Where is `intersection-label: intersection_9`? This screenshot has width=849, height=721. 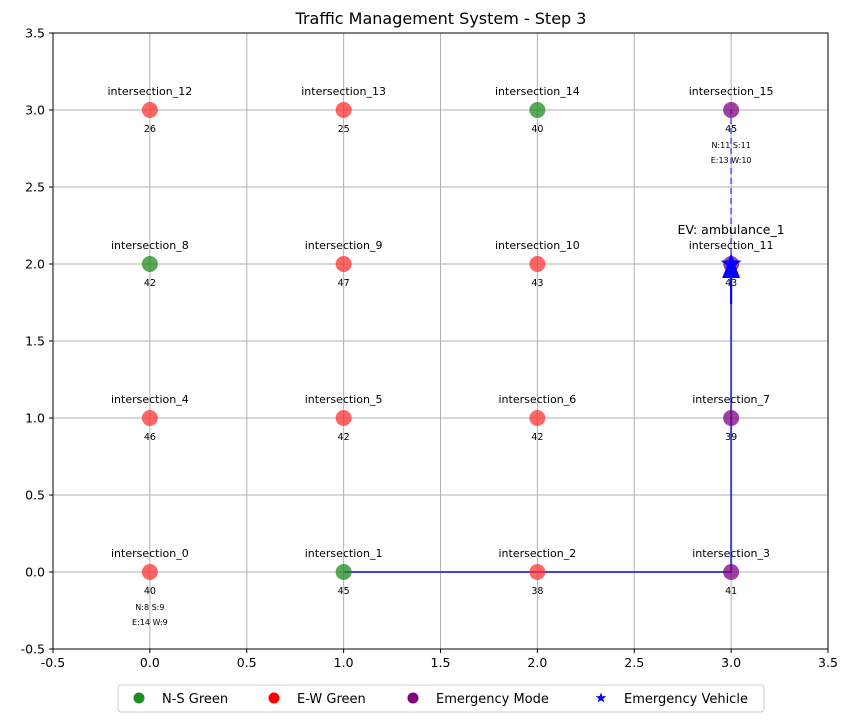
intersection-label: intersection_9 is located at coordinates (344, 245).